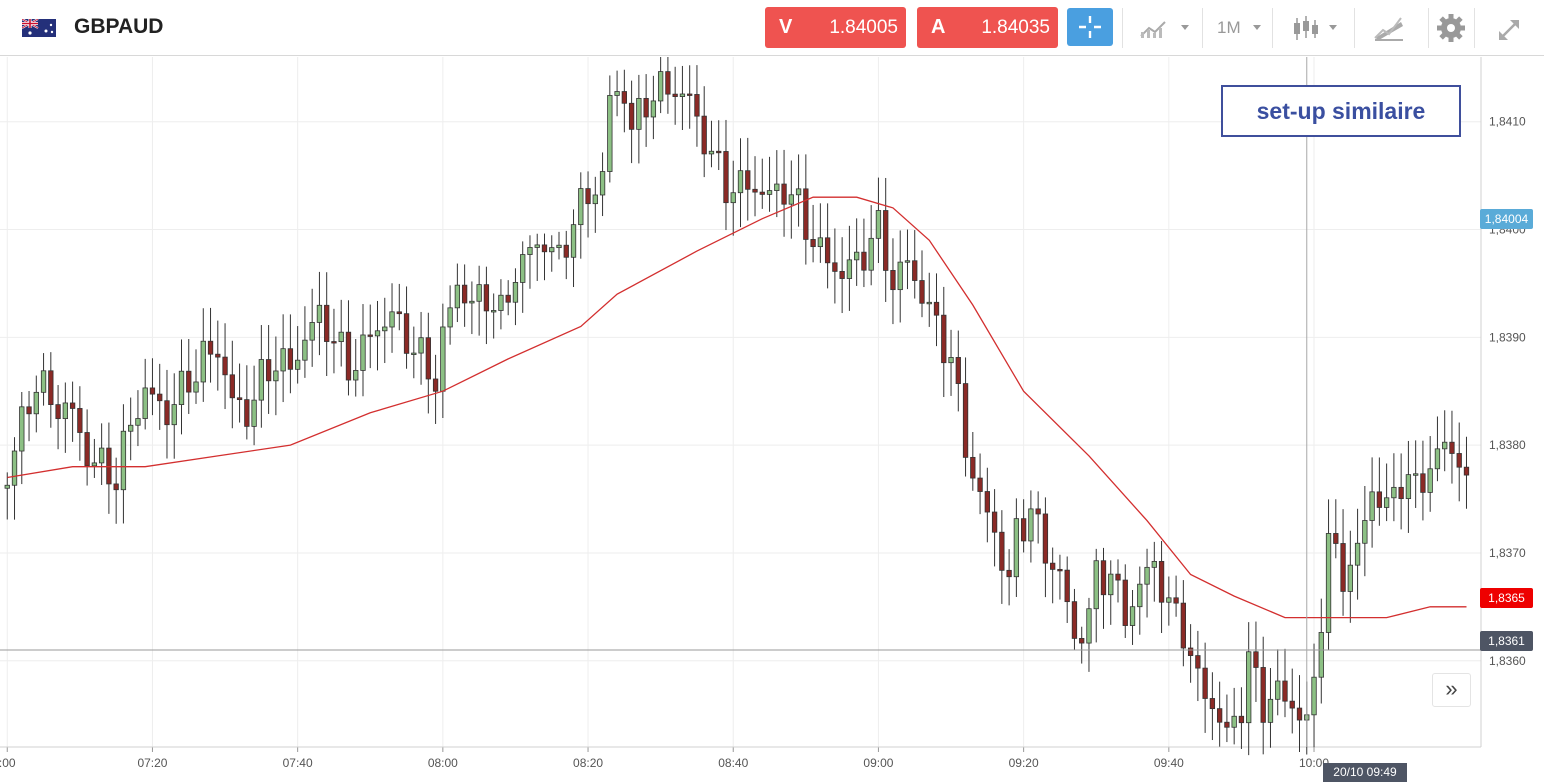 This screenshot has width=1544, height=782. I want to click on timeframe-button: 1M, so click(1237, 28).